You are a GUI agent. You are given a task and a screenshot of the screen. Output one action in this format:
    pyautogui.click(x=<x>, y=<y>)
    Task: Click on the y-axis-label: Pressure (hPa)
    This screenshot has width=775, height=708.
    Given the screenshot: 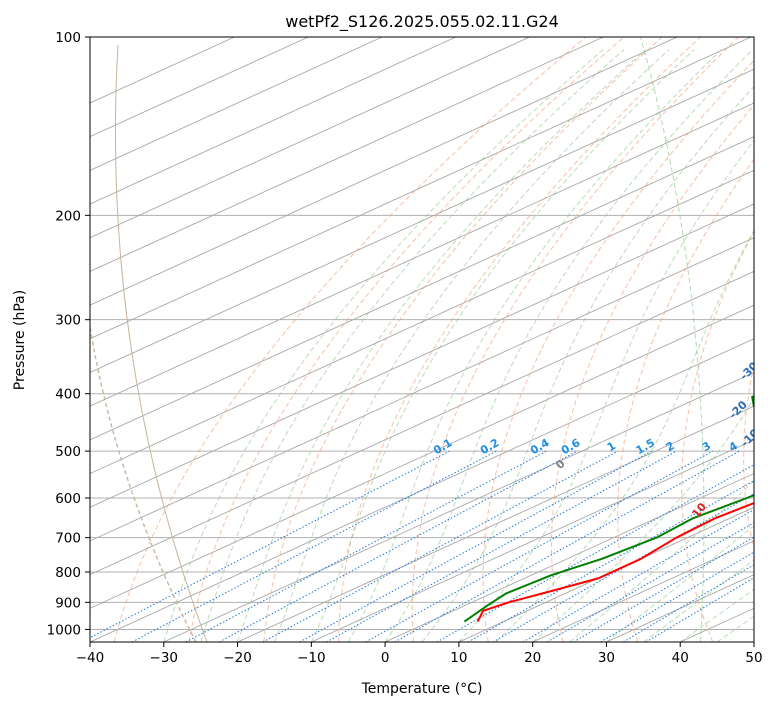 What is the action you would take?
    pyautogui.click(x=20, y=340)
    